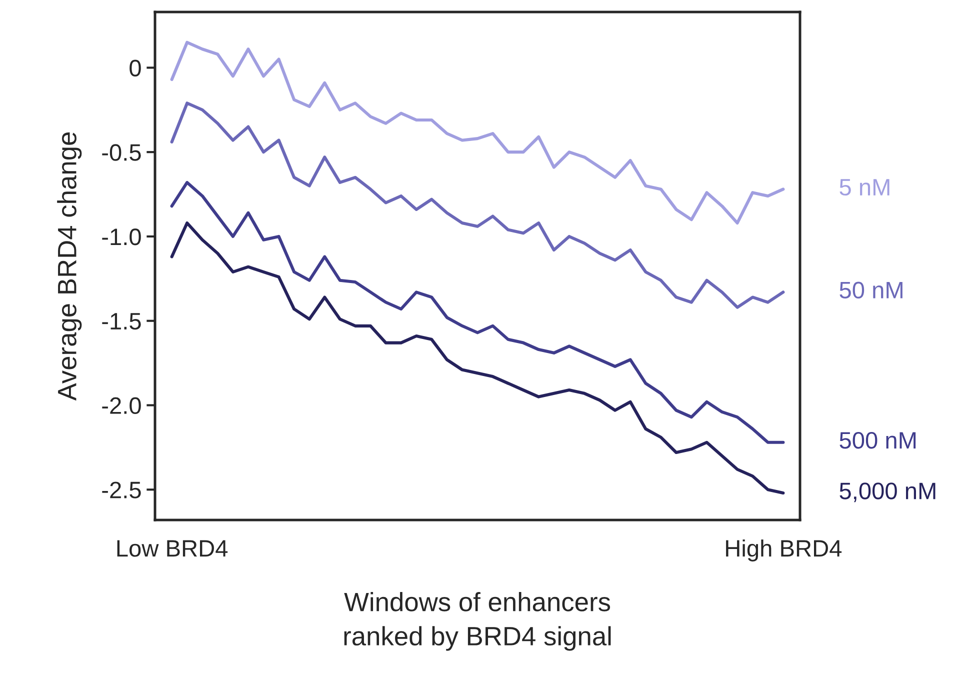 Image resolution: width=976 pixels, height=673 pixels. Describe the element at coordinates (69, 266) in the screenshot. I see `y-axis-title: Average BRD4 change` at that location.